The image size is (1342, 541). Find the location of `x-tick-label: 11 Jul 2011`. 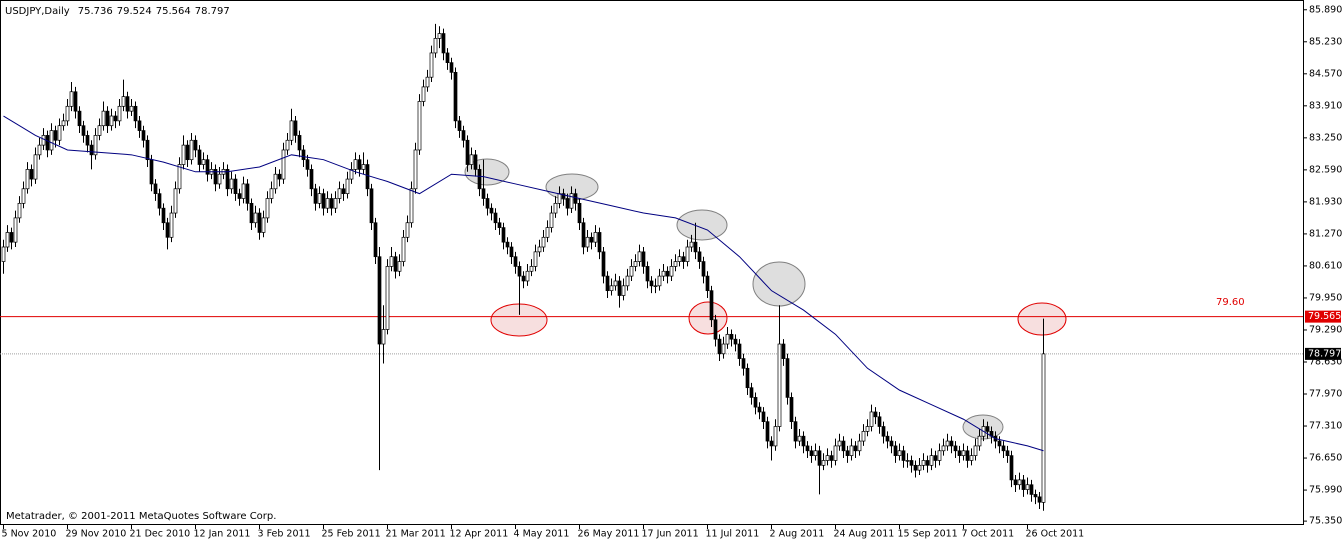

x-tick-label: 11 Jul 2011 is located at coordinates (733, 534).